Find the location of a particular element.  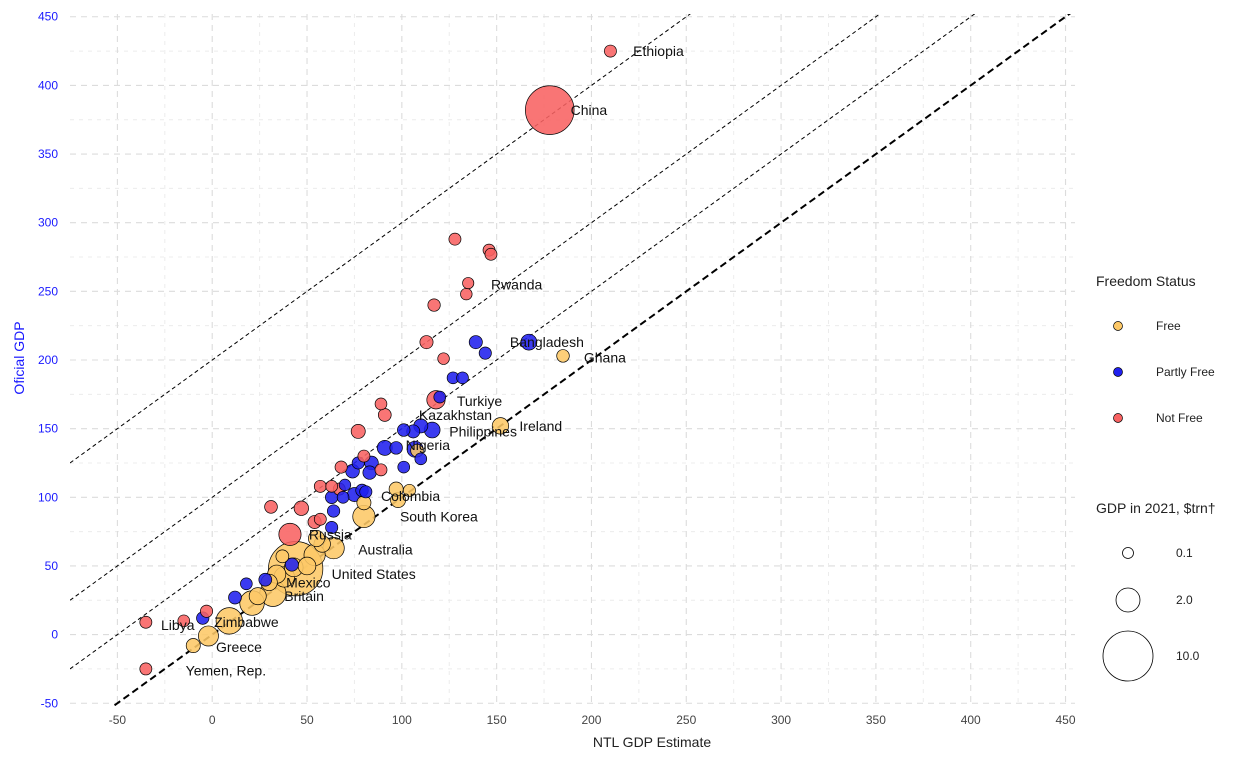

point-label: Mexico is located at coordinates (308, 582).